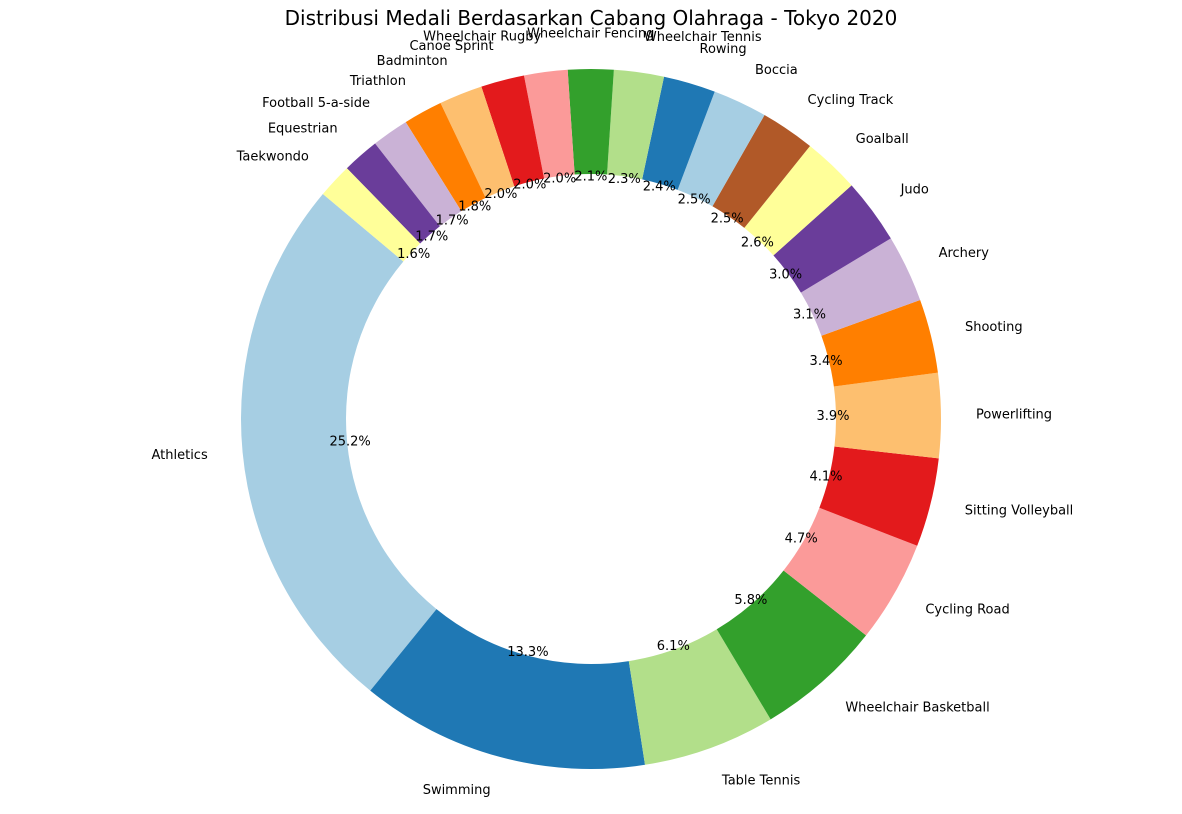 The width and height of the screenshot is (1182, 814). What do you see at coordinates (967, 609) in the screenshot?
I see `category-label-cycling-road: Cycling Road` at bounding box center [967, 609].